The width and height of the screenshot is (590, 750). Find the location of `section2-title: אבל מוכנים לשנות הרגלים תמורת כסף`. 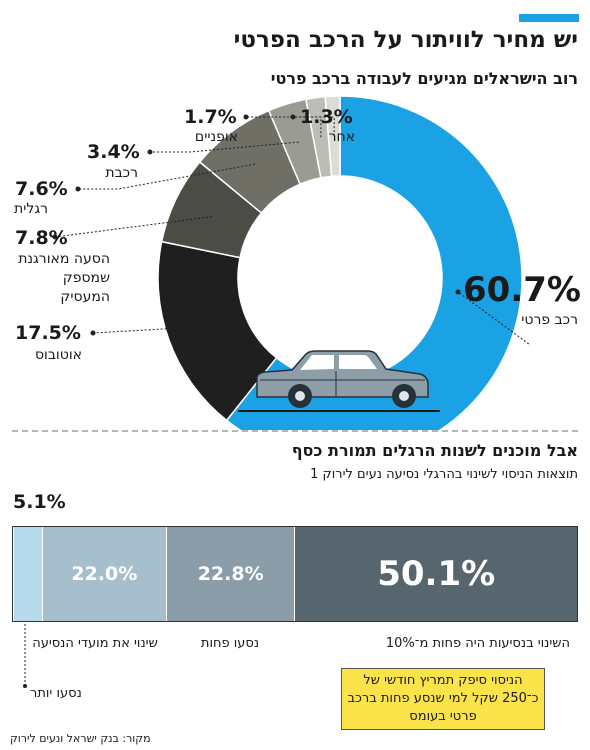

section2-title: אבל מוכנים לשנות הרגלים תמורת כסף is located at coordinates (434, 450).